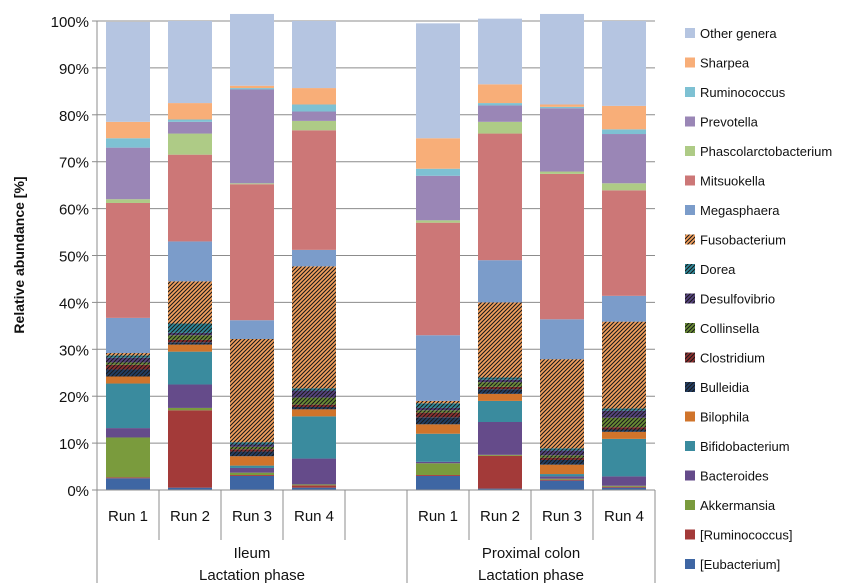 This screenshot has height=583, width=845. Describe the element at coordinates (74, 163) in the screenshot. I see `y-tick-label: 70%` at that location.